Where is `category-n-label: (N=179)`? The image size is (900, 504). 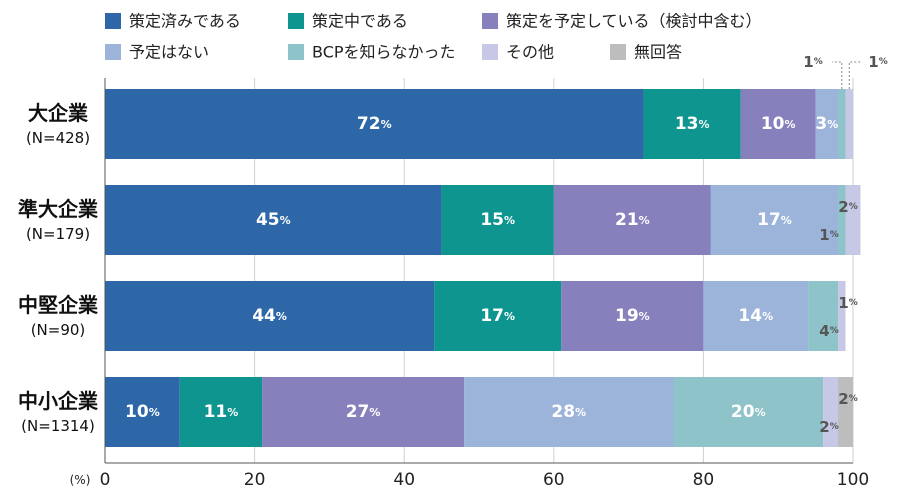
category-n-label: (N=179) is located at coordinates (58, 234).